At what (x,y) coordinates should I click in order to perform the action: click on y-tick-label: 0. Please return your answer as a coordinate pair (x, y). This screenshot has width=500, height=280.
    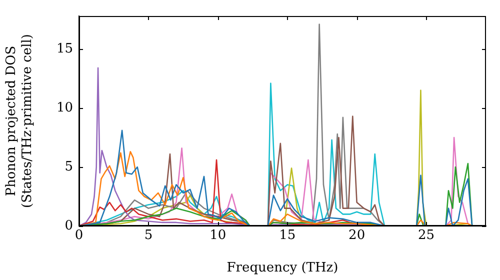
    Looking at the image, I should click on (68, 226).